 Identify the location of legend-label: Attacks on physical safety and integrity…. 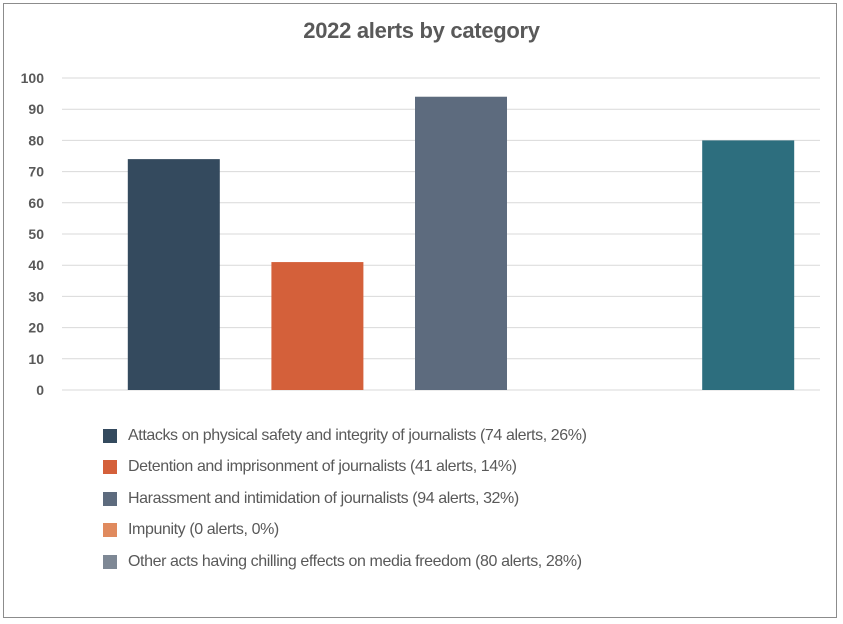
(357, 435).